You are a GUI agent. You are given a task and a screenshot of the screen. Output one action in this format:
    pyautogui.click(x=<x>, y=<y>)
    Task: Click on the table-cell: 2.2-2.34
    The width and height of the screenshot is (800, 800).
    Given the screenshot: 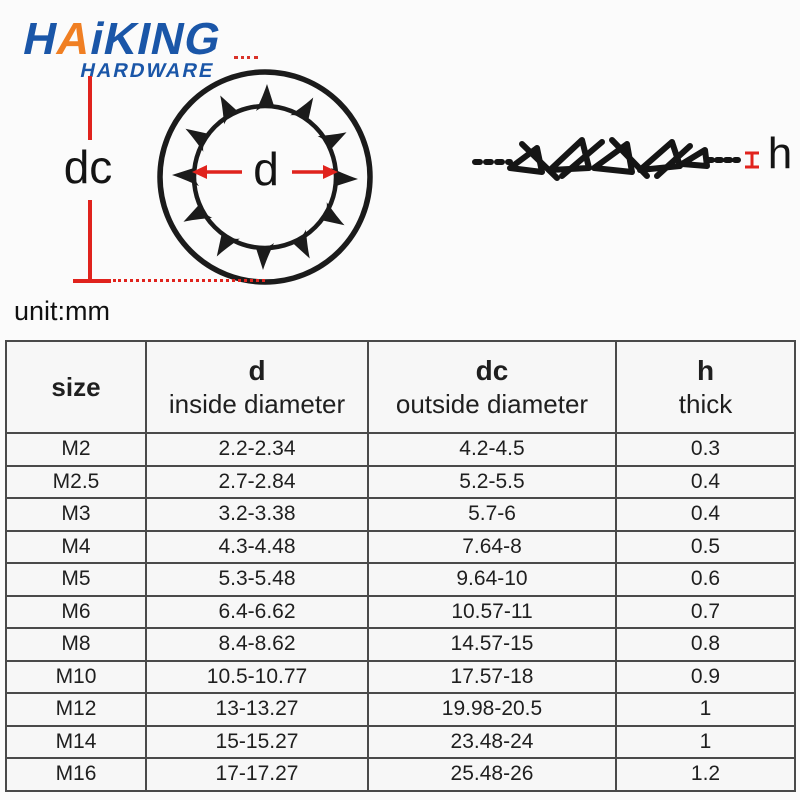 What is the action you would take?
    pyautogui.click(x=257, y=449)
    